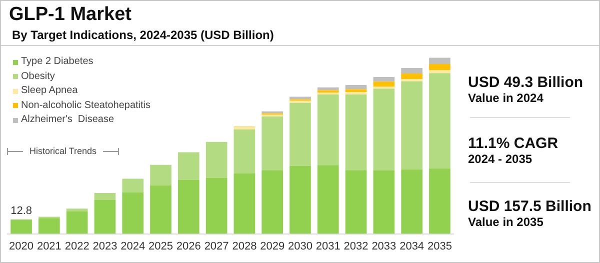 The width and height of the screenshot is (600, 263). I want to click on x-tick-label: 2035, so click(439, 246).